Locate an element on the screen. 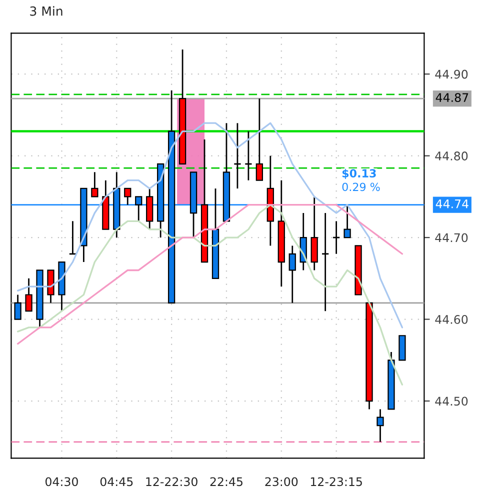 This screenshot has height=488, width=487. y-tick-label: 44.80 is located at coordinates (451, 156).